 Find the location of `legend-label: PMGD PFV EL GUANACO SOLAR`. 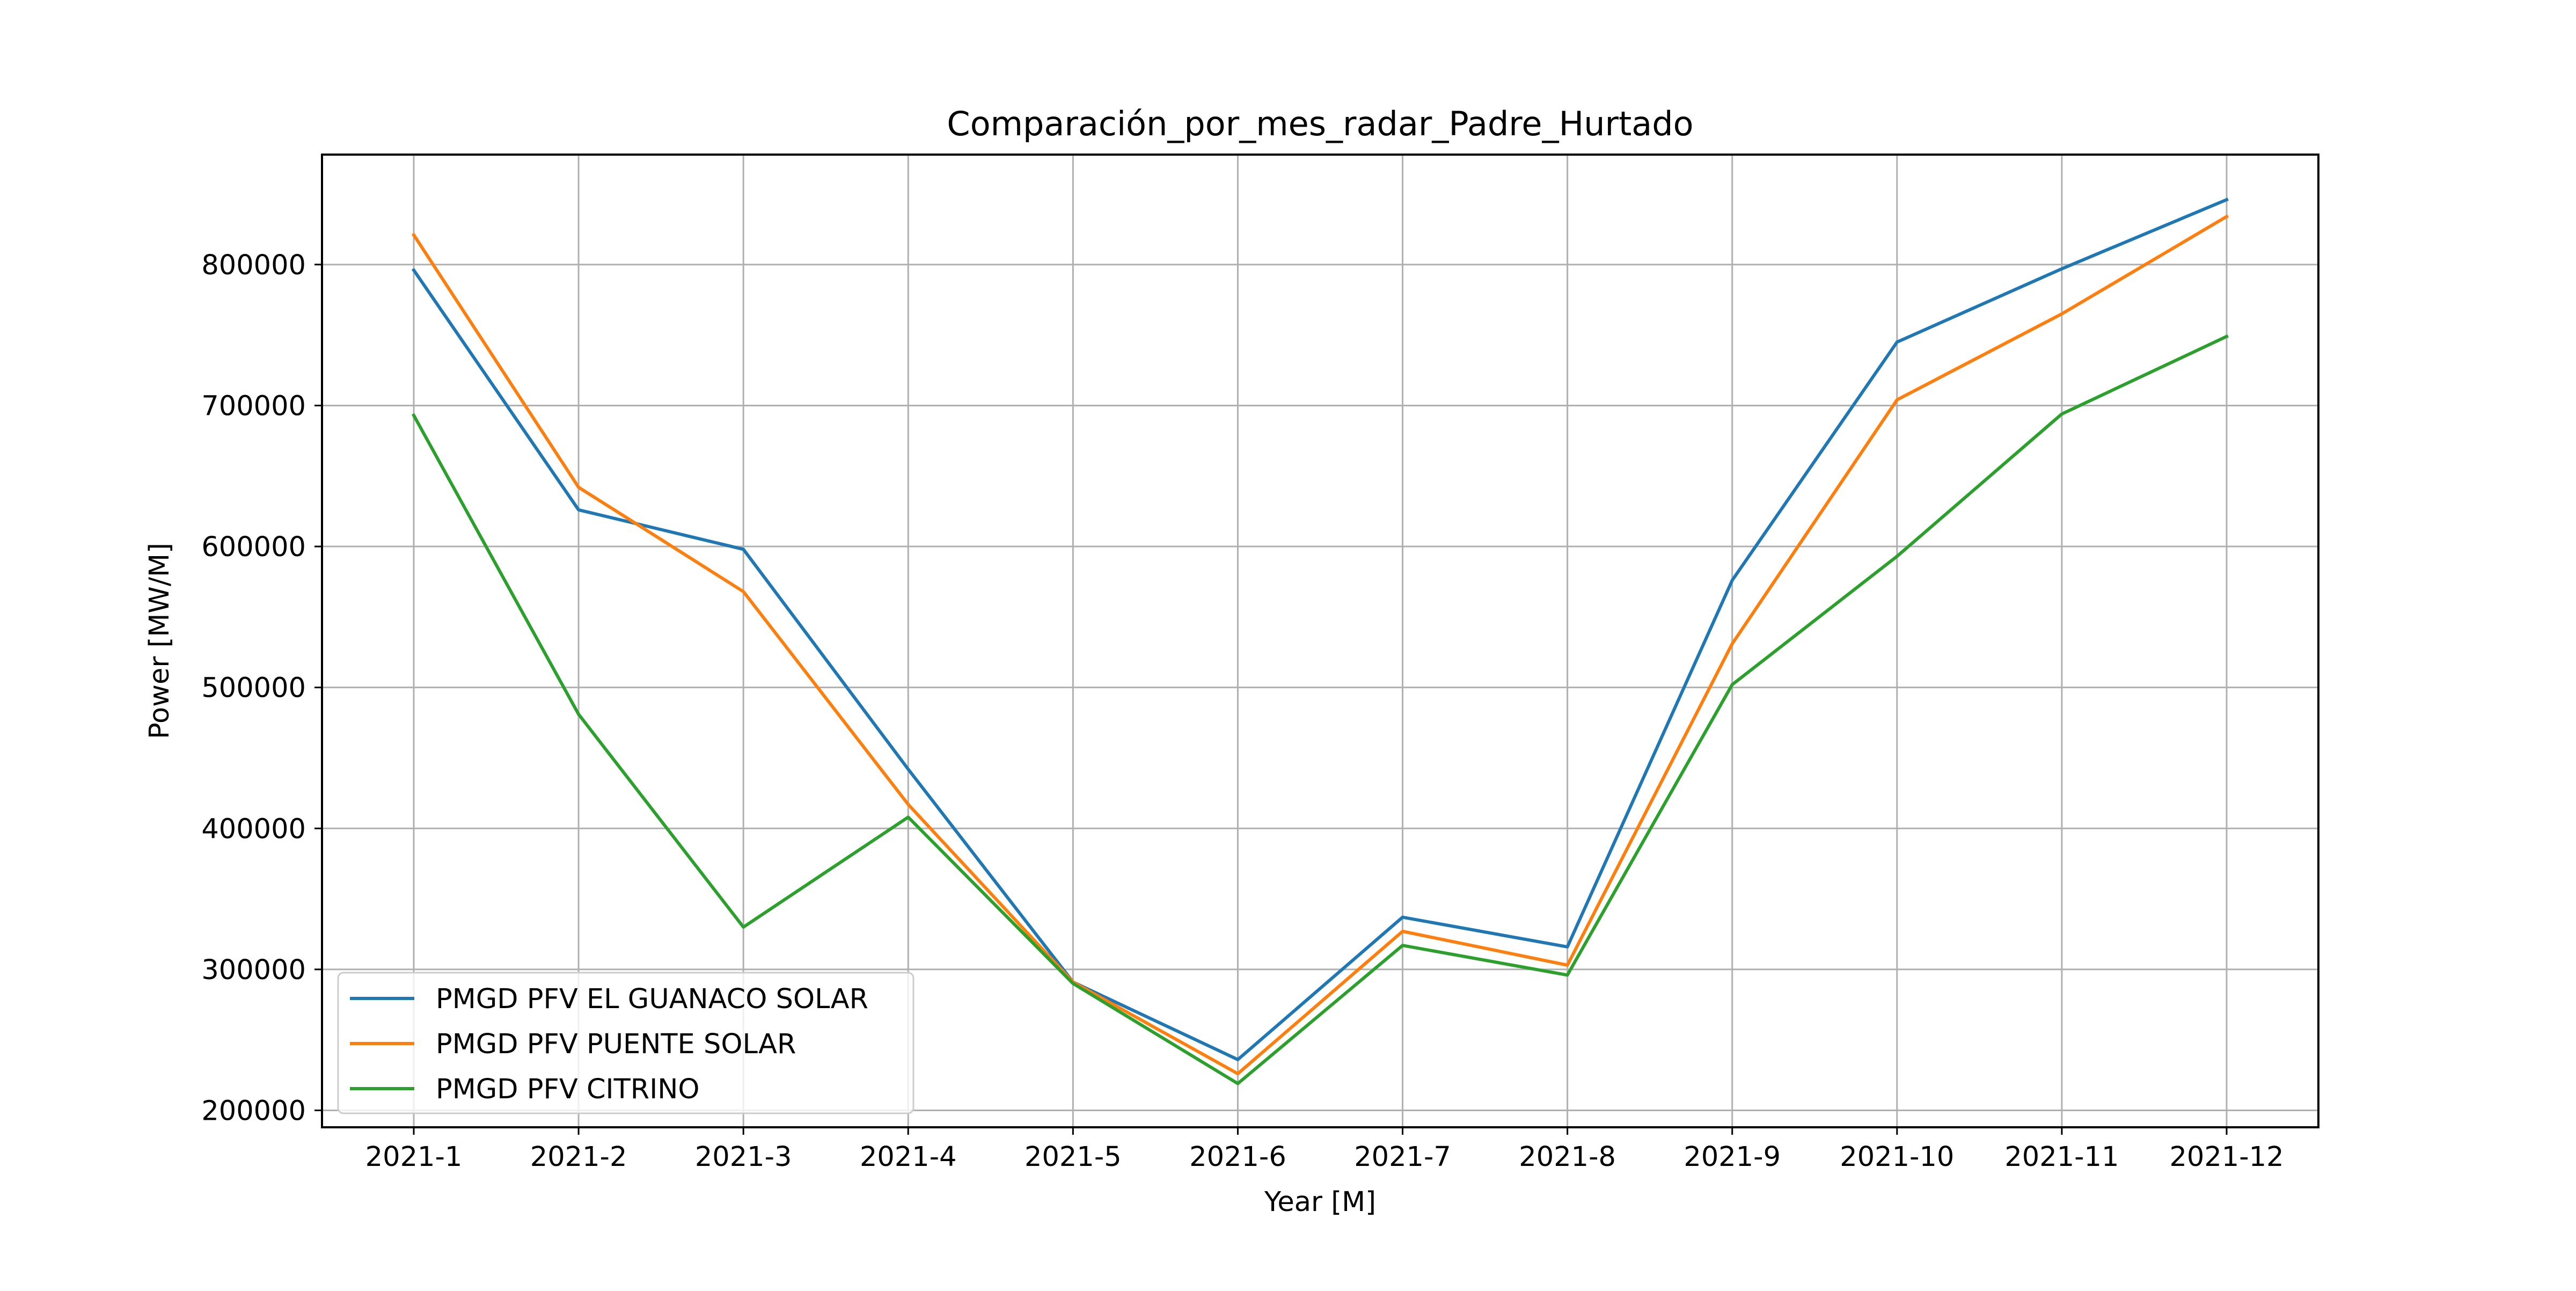

legend-label: PMGD PFV EL GUANACO SOLAR is located at coordinates (652, 999).